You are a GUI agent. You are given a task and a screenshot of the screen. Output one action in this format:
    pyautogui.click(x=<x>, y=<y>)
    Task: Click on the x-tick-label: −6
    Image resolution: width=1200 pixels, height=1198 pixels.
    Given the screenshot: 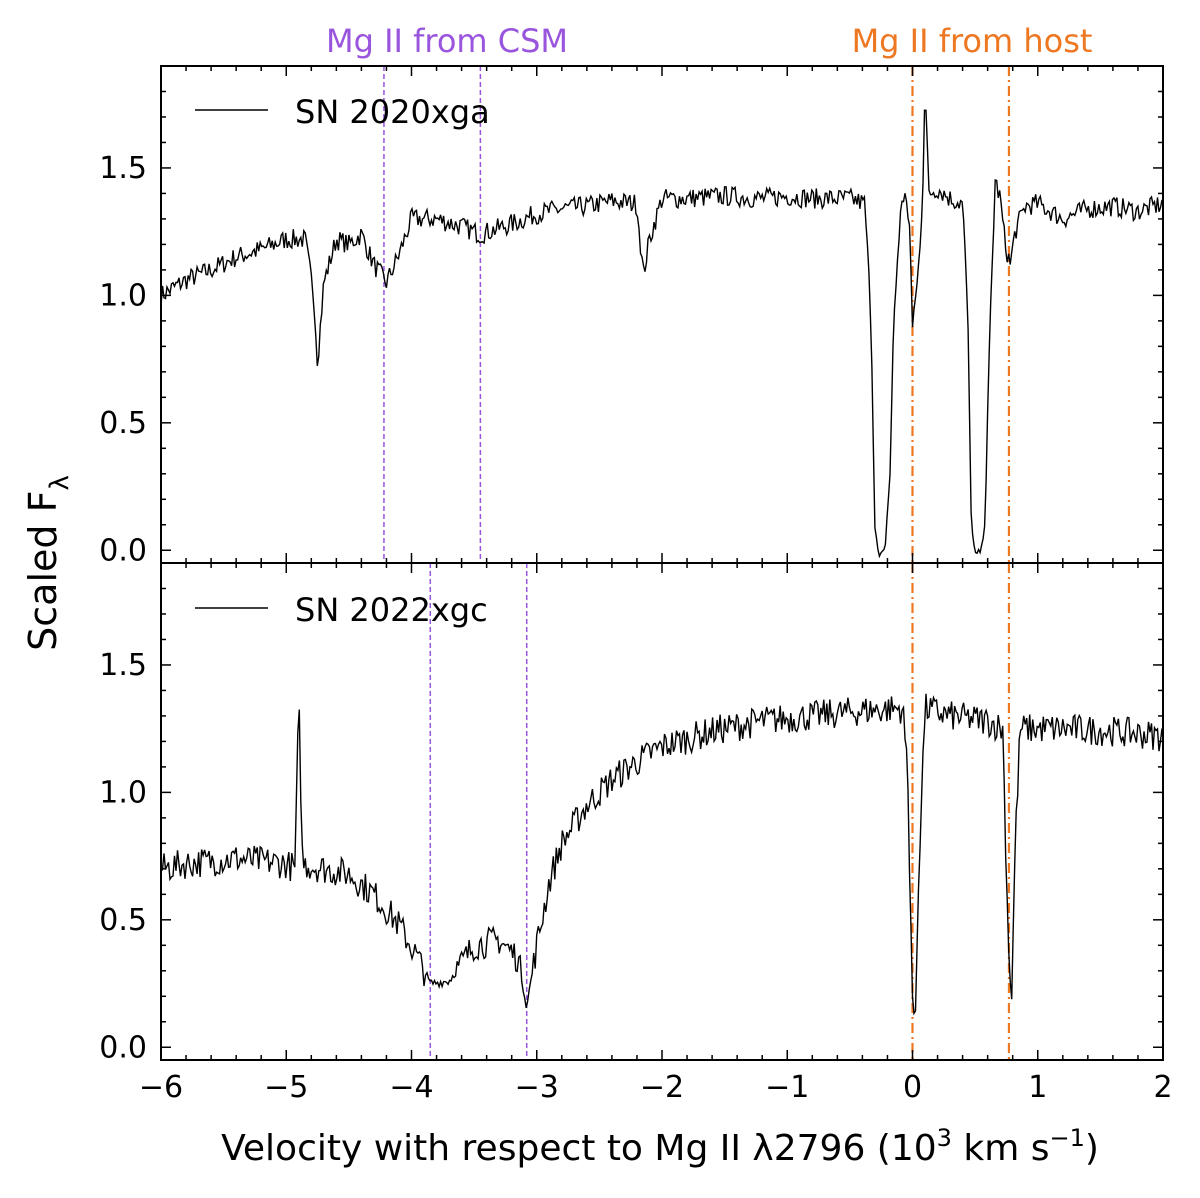 What is the action you would take?
    pyautogui.click(x=161, y=1087)
    